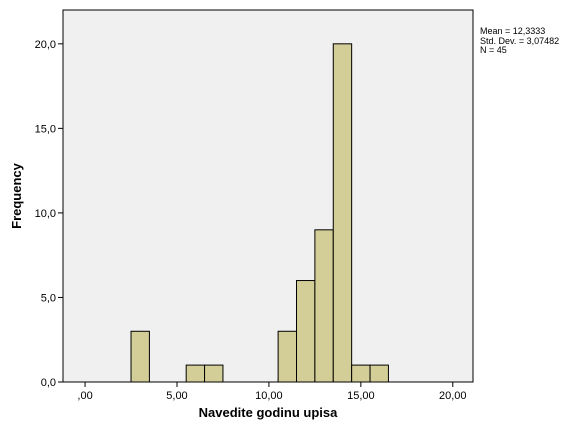  I want to click on y-axis: 0,0 5,0 10,0 15,0 20,0, so click(49, 214).